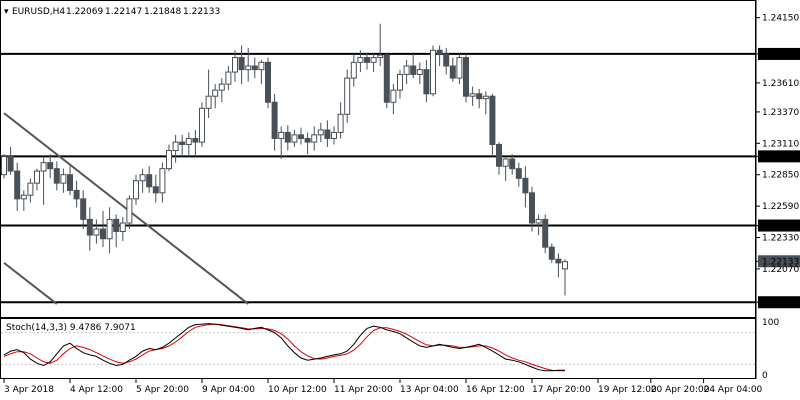  Describe the element at coordinates (780, 303) in the screenshot. I see `price-label: 1.21794` at that location.